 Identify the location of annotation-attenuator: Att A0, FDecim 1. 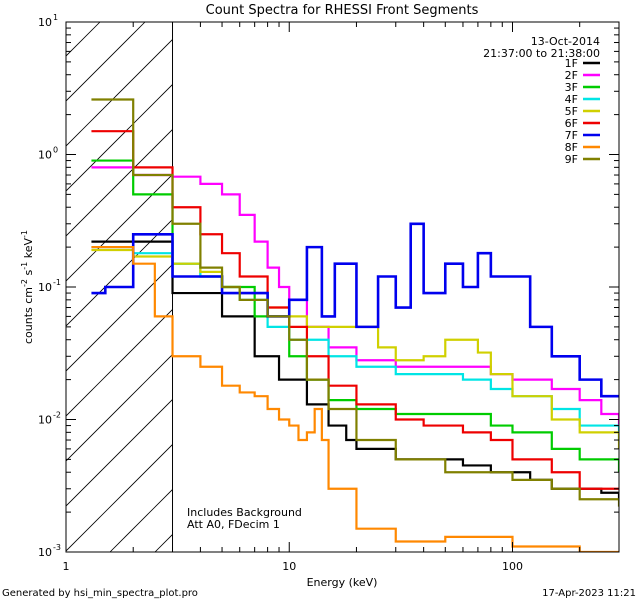
(233, 524).